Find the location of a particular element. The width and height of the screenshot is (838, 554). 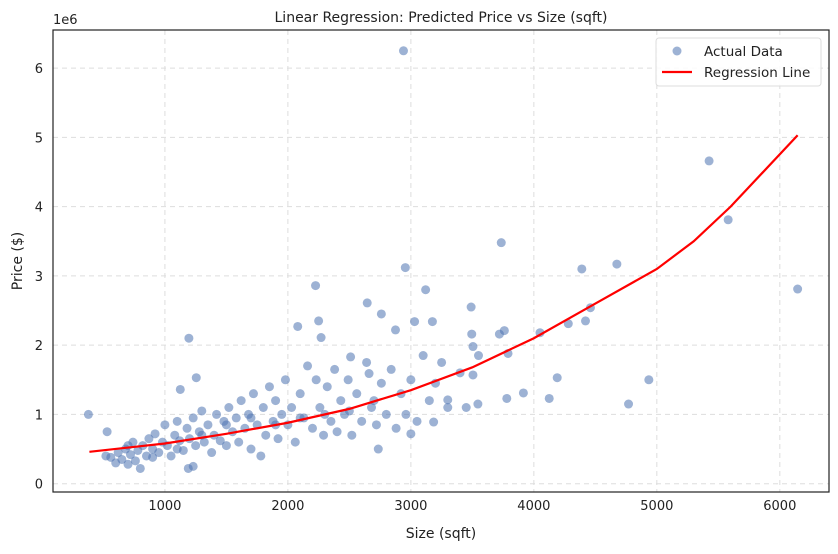

legend-box is located at coordinates (738, 62).